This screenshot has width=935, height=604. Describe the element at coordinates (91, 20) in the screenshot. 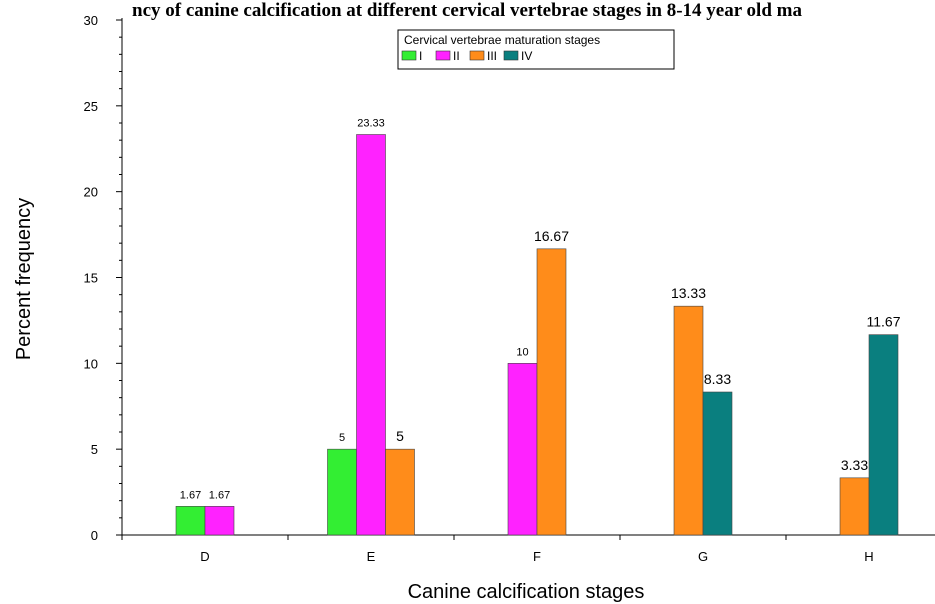

I see `y-tick-label: 30` at that location.